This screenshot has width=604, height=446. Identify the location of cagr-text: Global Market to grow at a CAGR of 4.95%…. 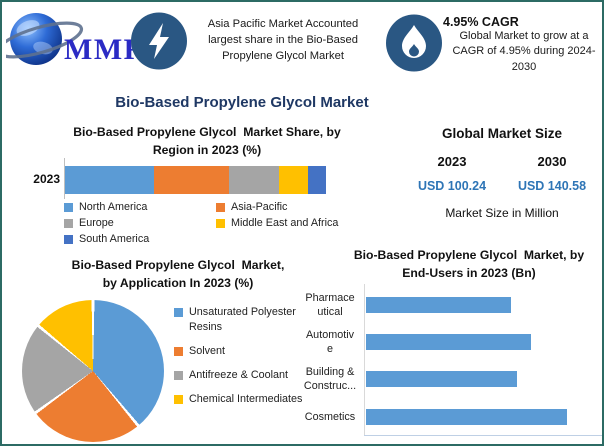
(524, 51).